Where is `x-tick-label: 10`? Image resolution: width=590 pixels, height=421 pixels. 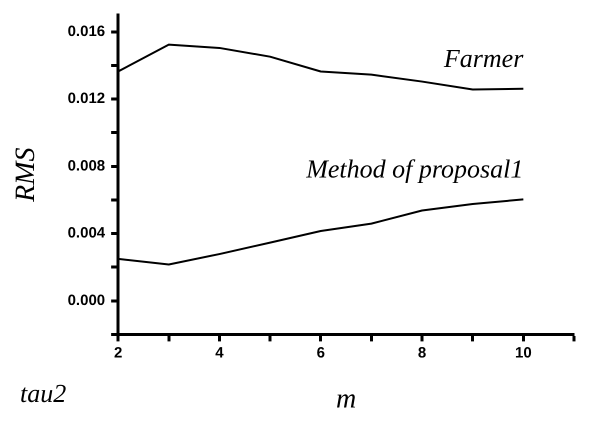
x-tick-label: 10 is located at coordinates (523, 353).